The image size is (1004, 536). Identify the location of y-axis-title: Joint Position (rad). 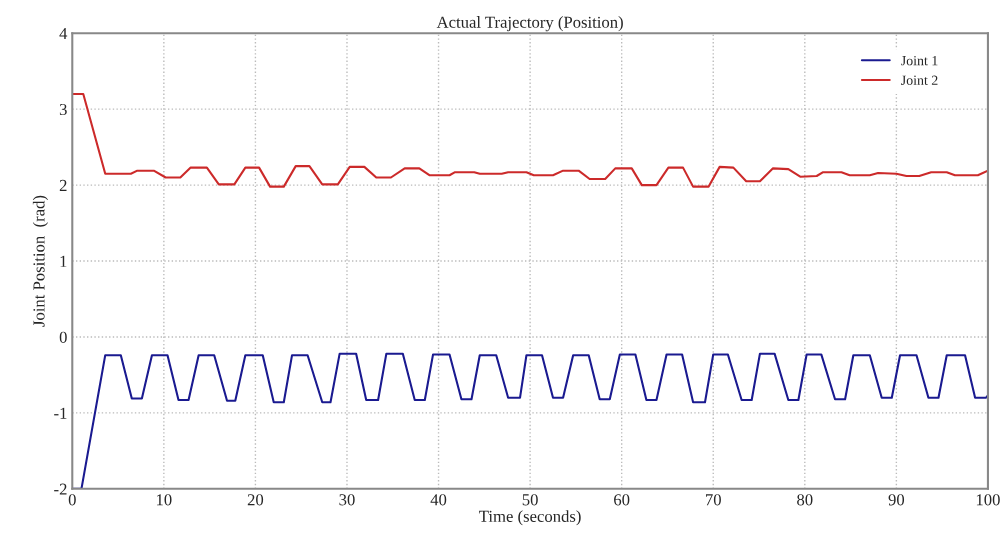
(40, 261).